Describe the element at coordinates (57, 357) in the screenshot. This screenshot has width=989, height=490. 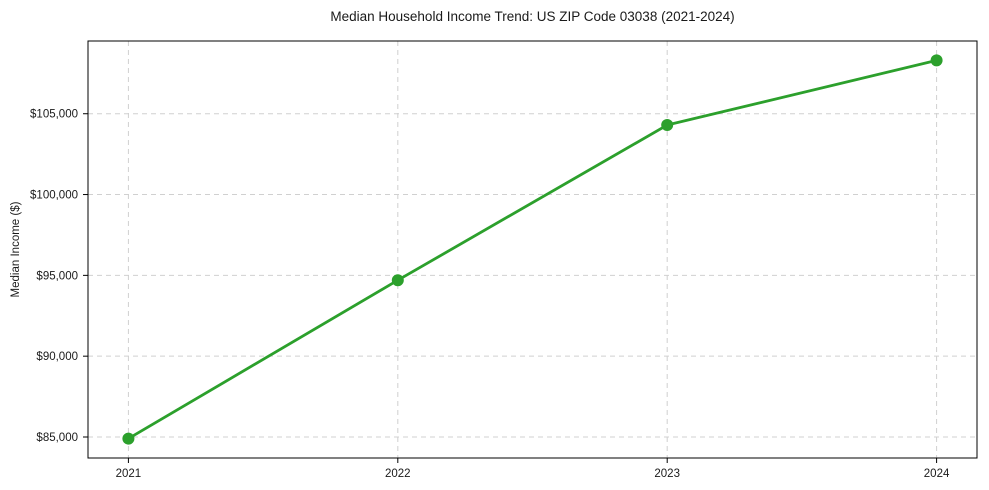
I see `y-tick-label: $90,000` at that location.